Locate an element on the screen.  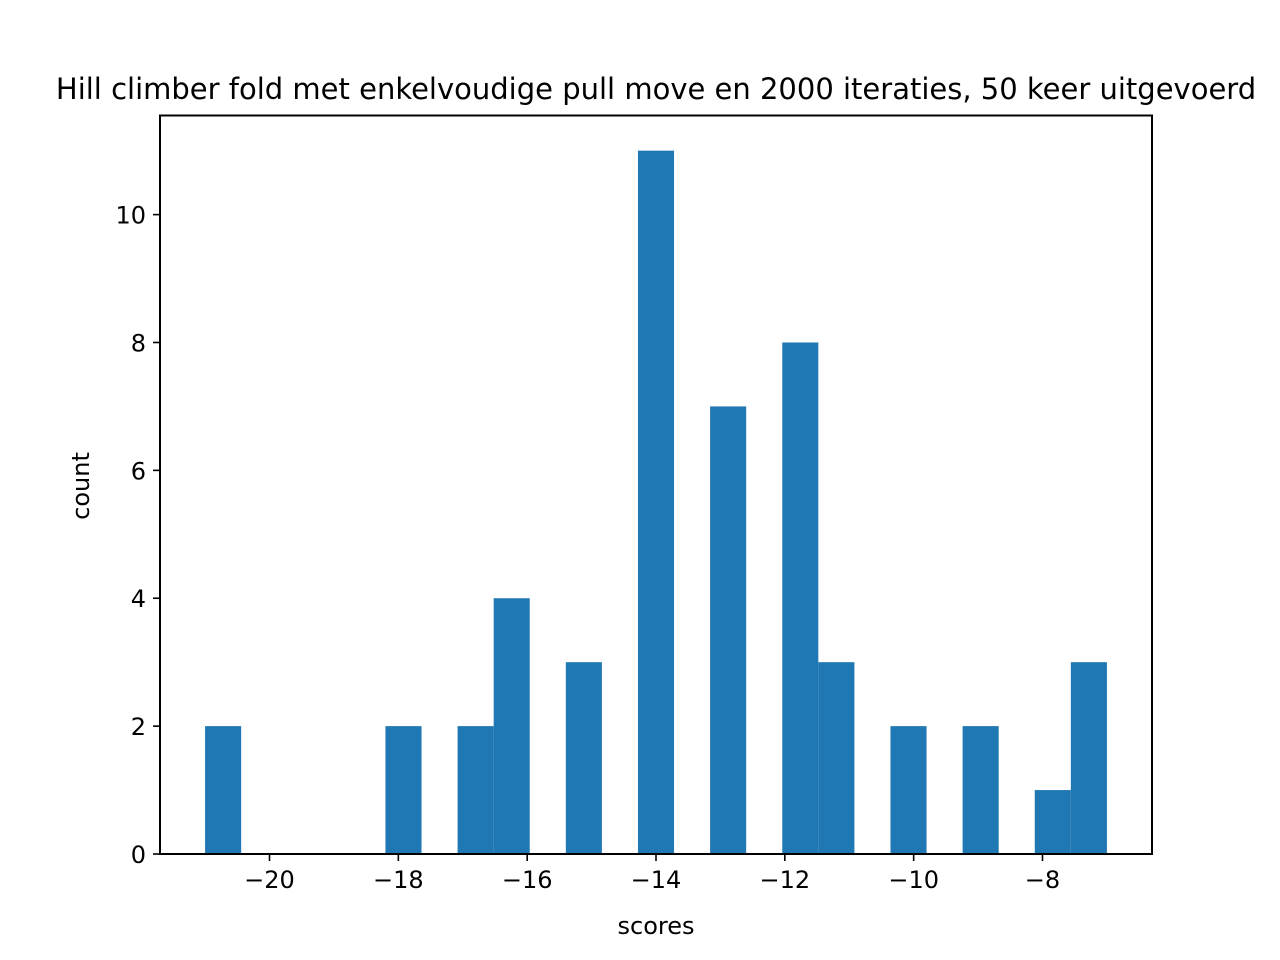
x-tick-label: −12 is located at coordinates (785, 880).